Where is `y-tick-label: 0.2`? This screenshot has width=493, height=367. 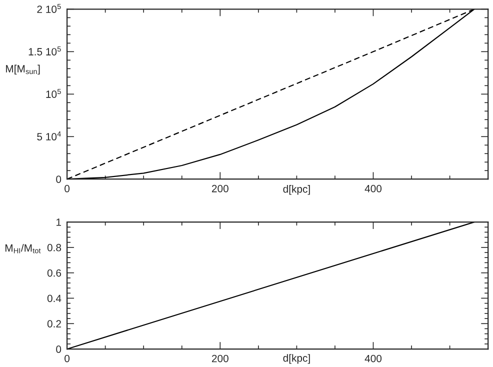
y-tick-label: 0.2 is located at coordinates (54, 324).